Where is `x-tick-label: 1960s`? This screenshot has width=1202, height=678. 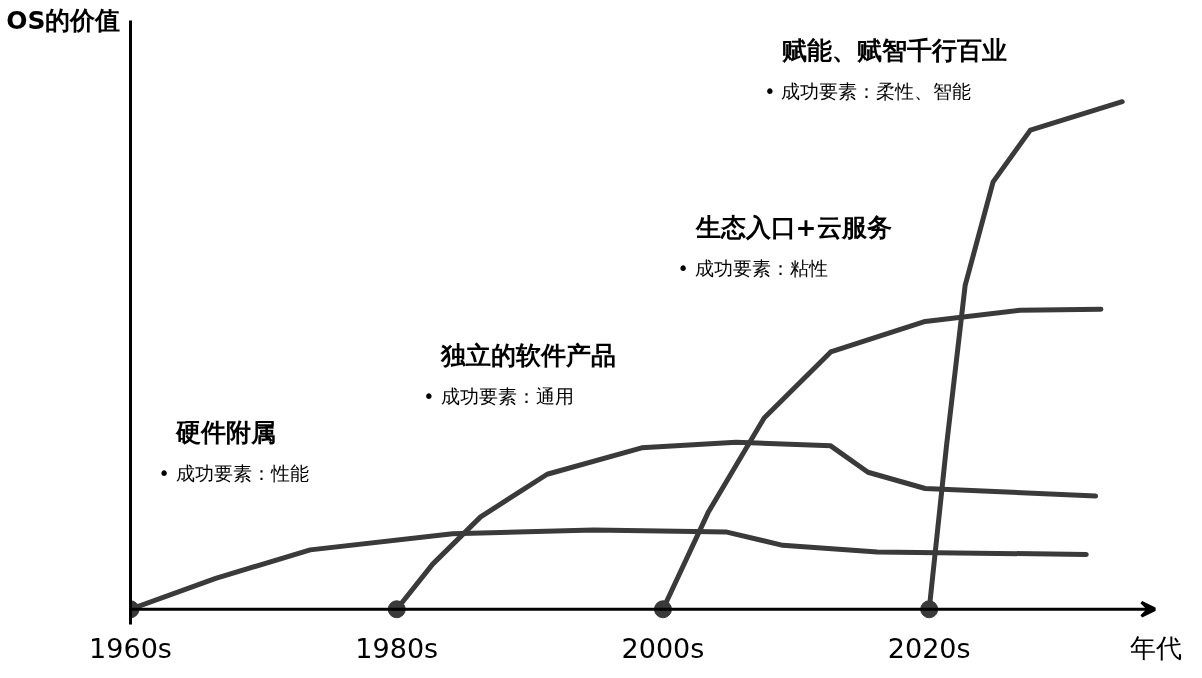 x-tick-label: 1960s is located at coordinates (130, 648).